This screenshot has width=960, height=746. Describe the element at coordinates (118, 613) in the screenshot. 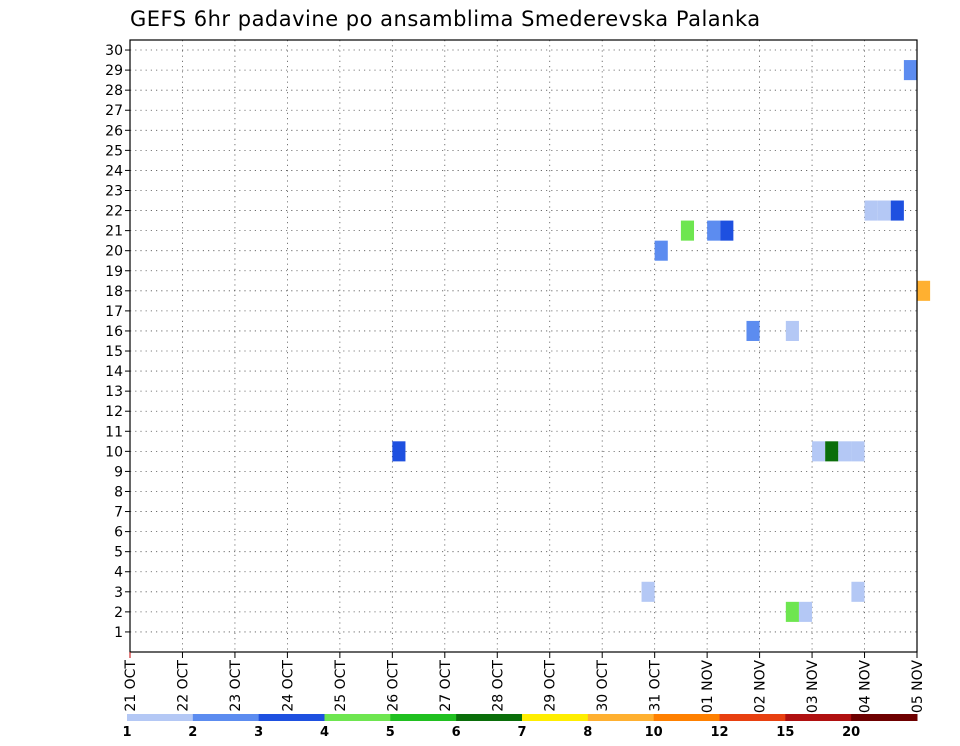

I see `y-tick-label: 2` at that location.